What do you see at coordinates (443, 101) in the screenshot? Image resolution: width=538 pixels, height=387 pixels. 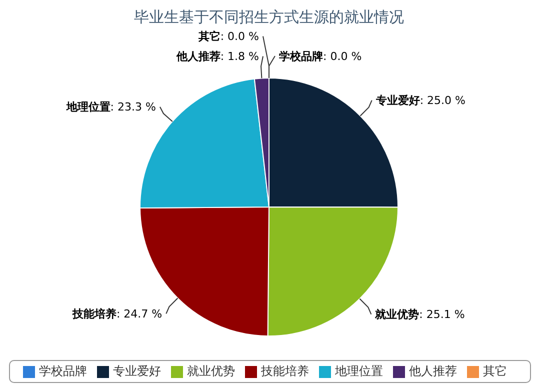 I see `data-label: : 25.0 %` at bounding box center [443, 101].